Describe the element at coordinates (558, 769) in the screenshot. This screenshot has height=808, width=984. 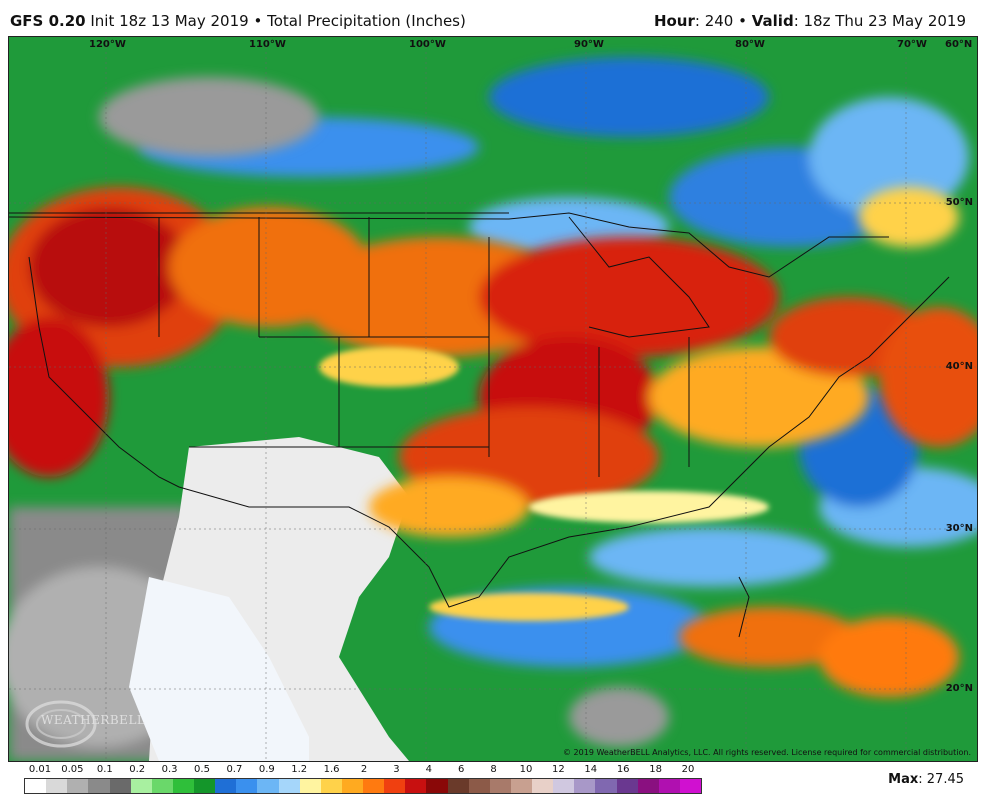
I see `legend-label: 12` at that location.